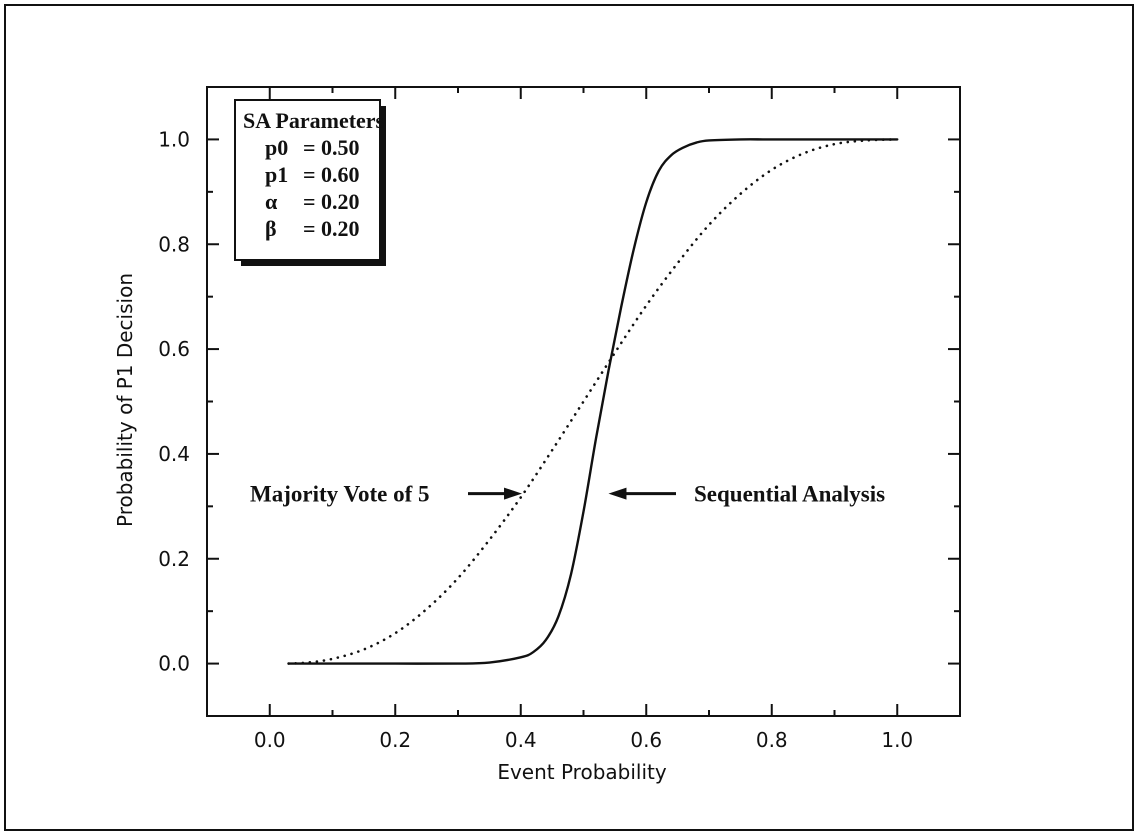 This screenshot has width=1136, height=835. I want to click on majority-vote-arrowhead, so click(513, 493).